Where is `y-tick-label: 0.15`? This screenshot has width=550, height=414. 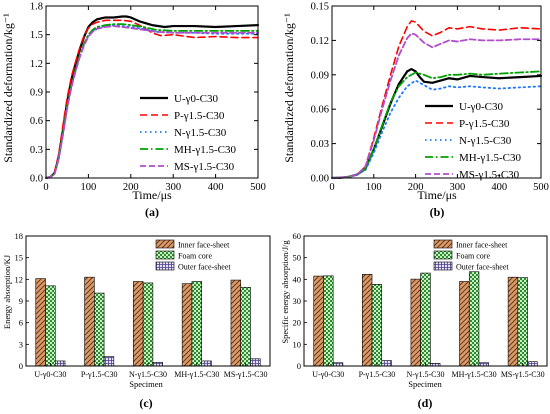 y-tick-label: 0.15 is located at coordinates (320, 7).